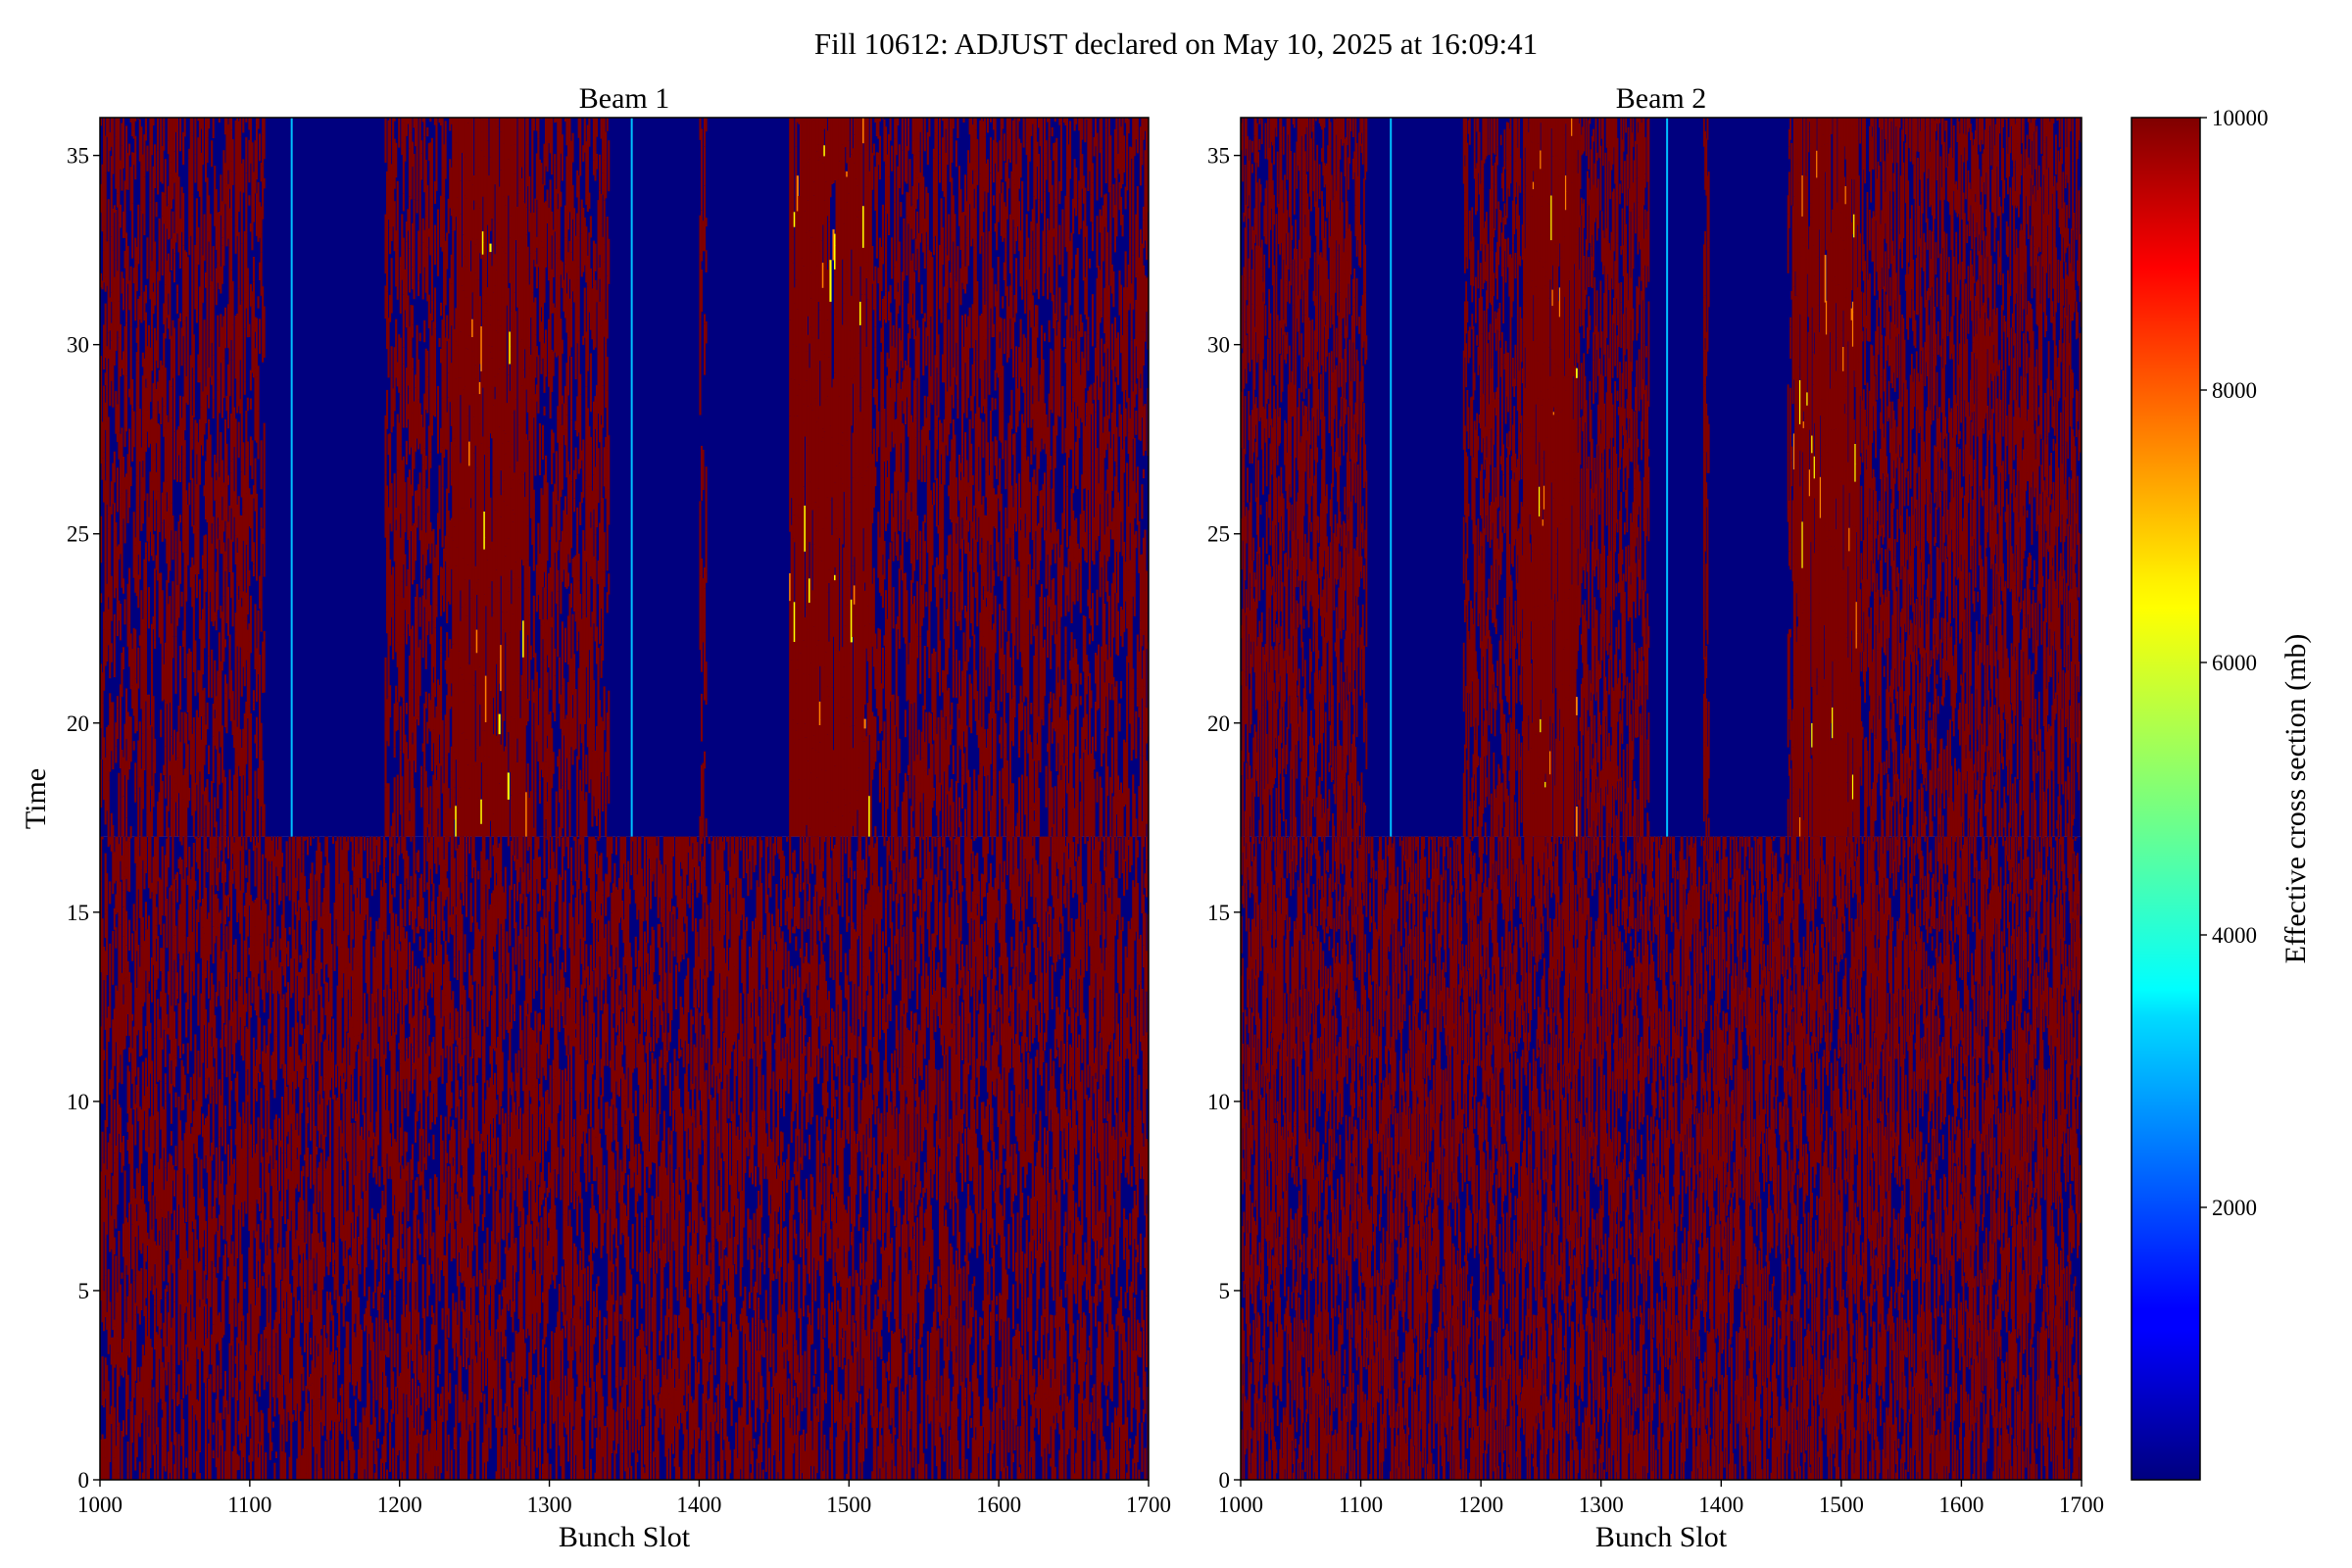 The width and height of the screenshot is (2352, 1568). I want to click on colorbar-gradient, so click(2166, 799).